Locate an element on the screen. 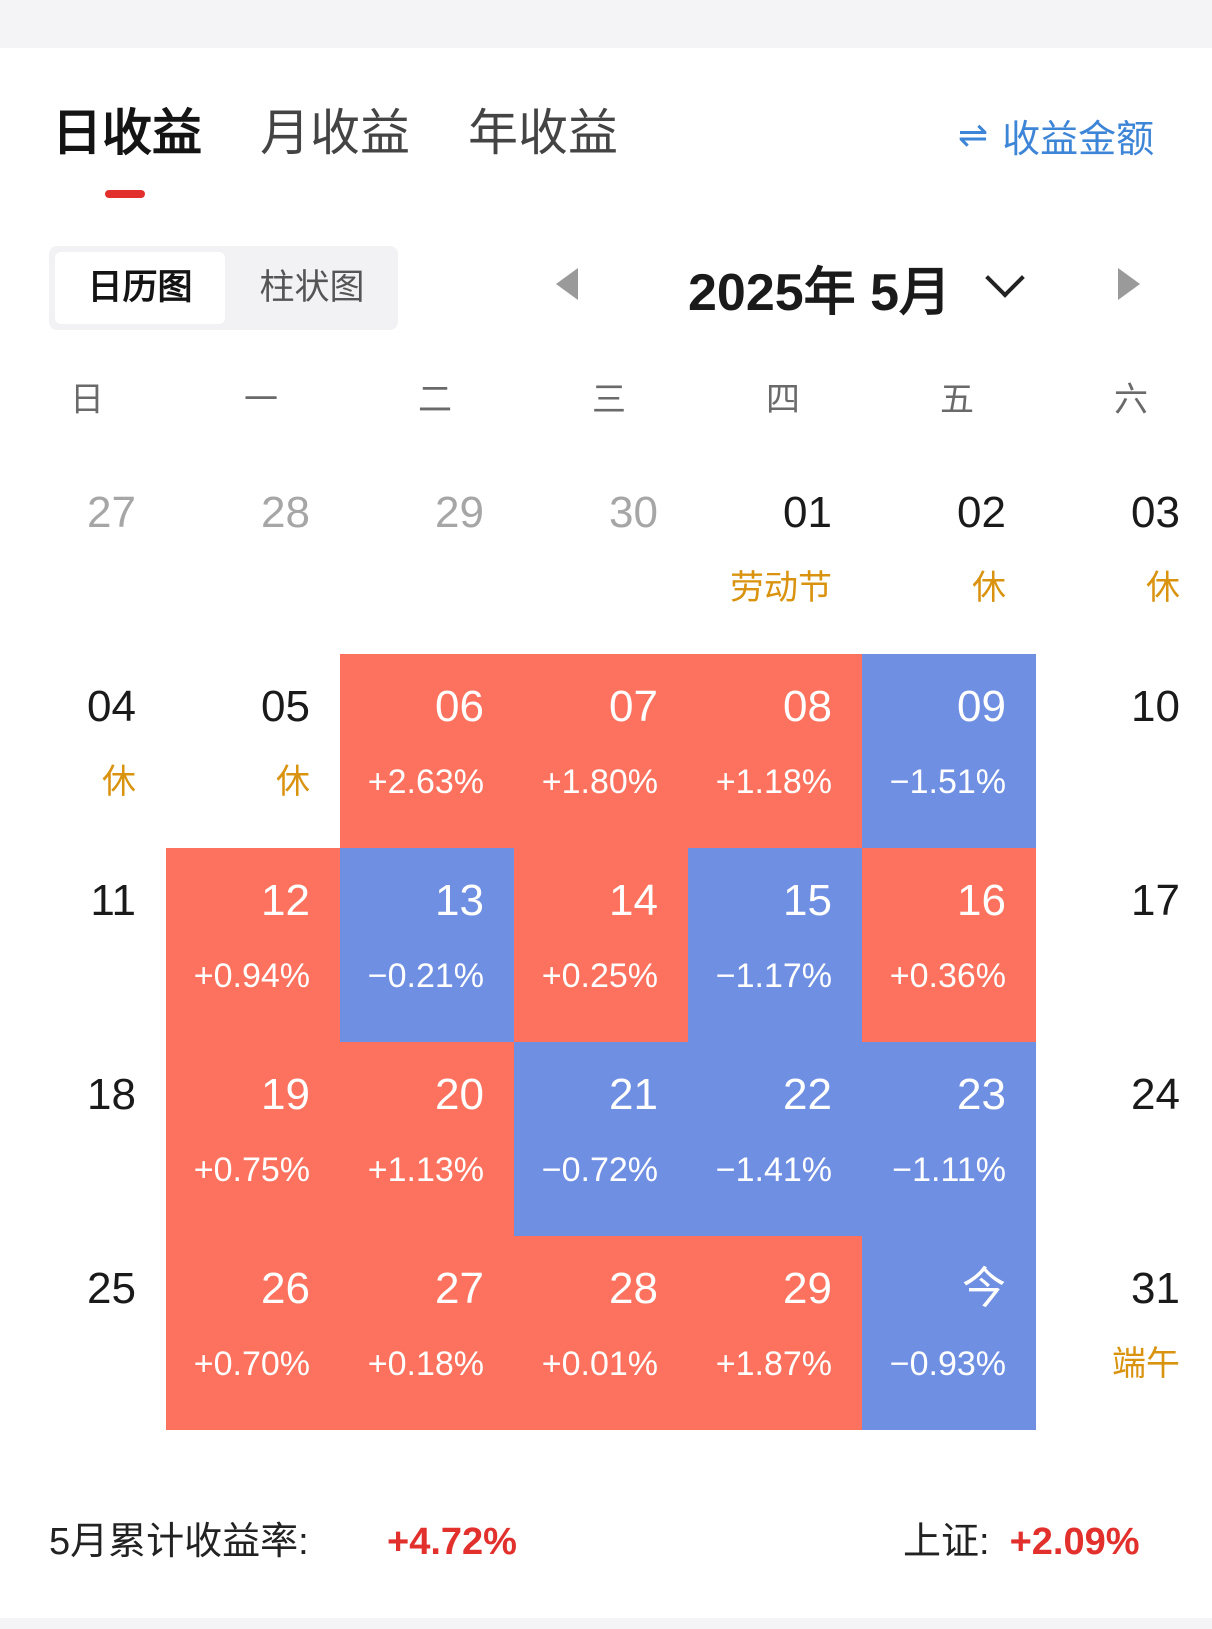 This screenshot has height=1629, width=1212. return-amount-toggle: ⇌ 收益金额 is located at coordinates (1056, 135).